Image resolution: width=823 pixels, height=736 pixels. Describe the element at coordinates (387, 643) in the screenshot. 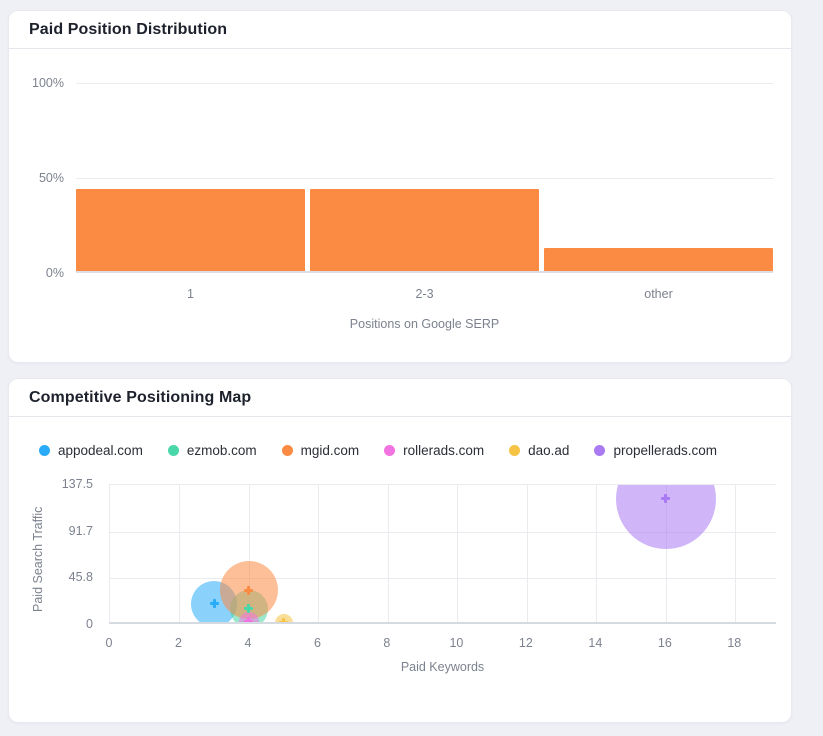

I see `x-tick-label: 8` at that location.